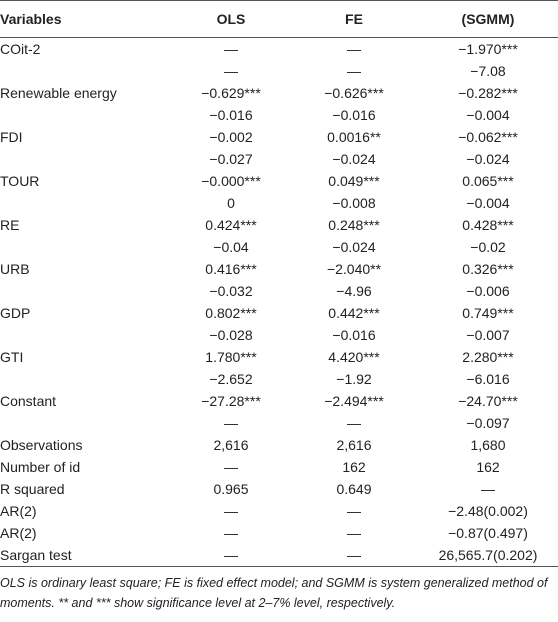 This screenshot has width=558, height=622. What do you see at coordinates (279, 49) in the screenshot?
I see `table-row: COit-2 — — −1.970***` at bounding box center [279, 49].